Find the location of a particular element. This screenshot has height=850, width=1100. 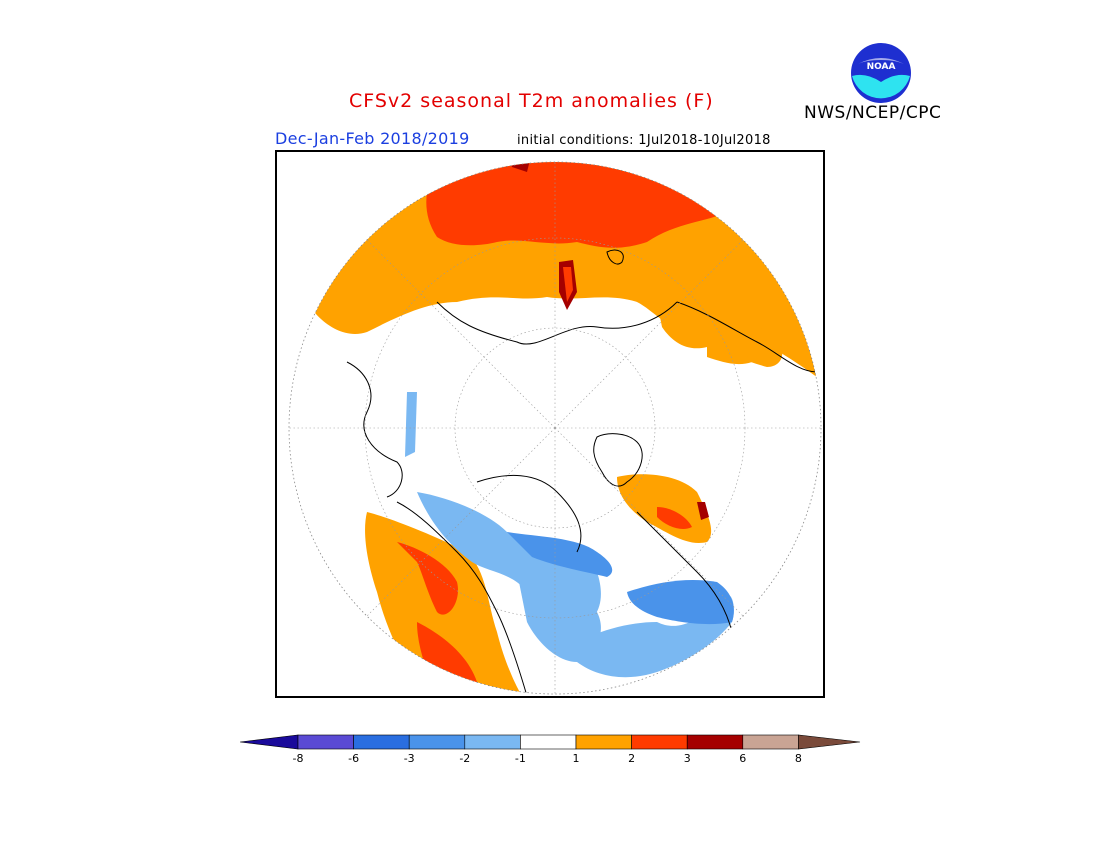

colorbar is located at coordinates (550, 742).